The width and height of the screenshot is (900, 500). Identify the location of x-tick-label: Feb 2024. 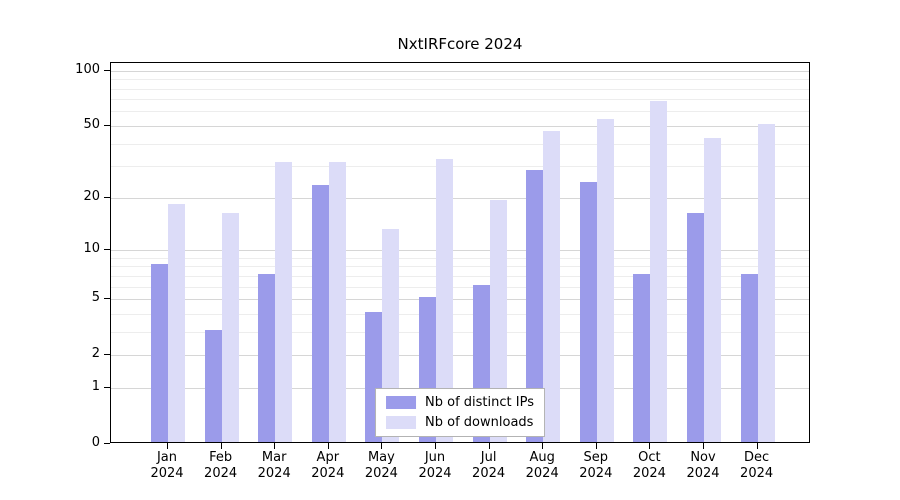
(221, 465).